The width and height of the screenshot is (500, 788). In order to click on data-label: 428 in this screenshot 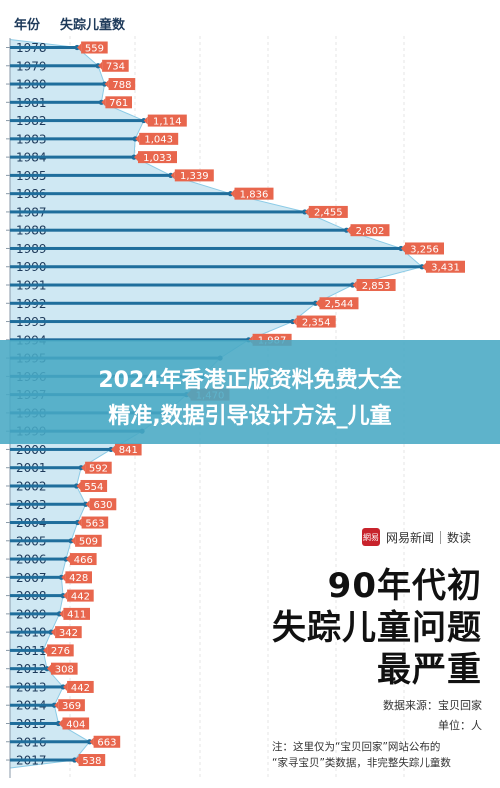, I will do `click(78, 578)`.